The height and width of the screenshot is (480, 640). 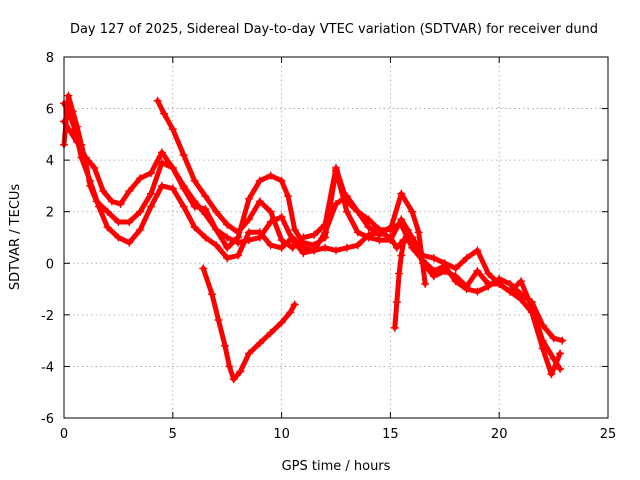 What do you see at coordinates (50, 161) in the screenshot?
I see `y-tick-label: 4` at bounding box center [50, 161].